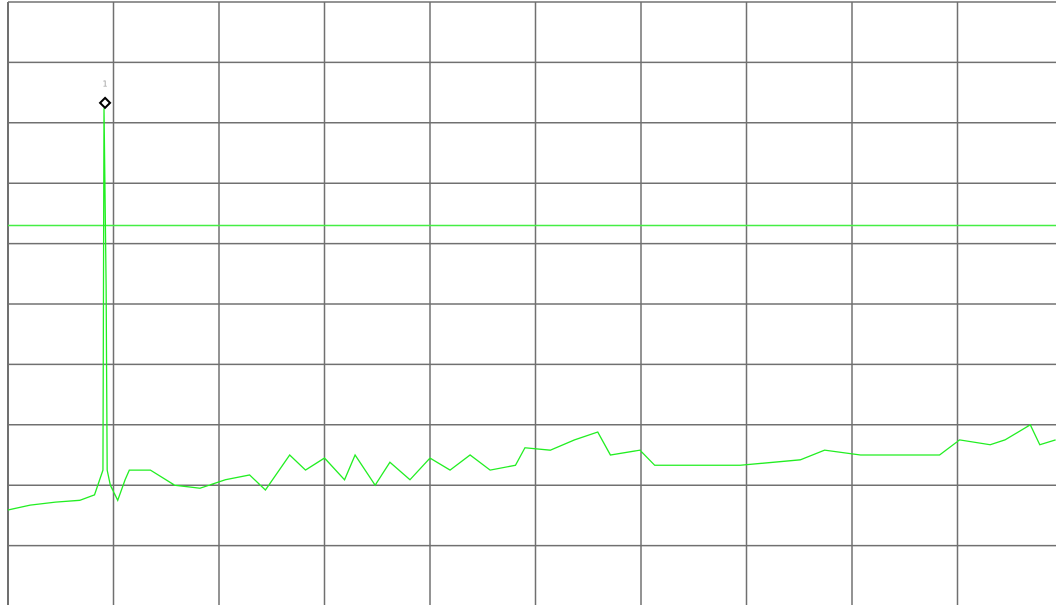 The image size is (1056, 605). Describe the element at coordinates (105, 83) in the screenshot. I see `marker-label: 1` at that location.